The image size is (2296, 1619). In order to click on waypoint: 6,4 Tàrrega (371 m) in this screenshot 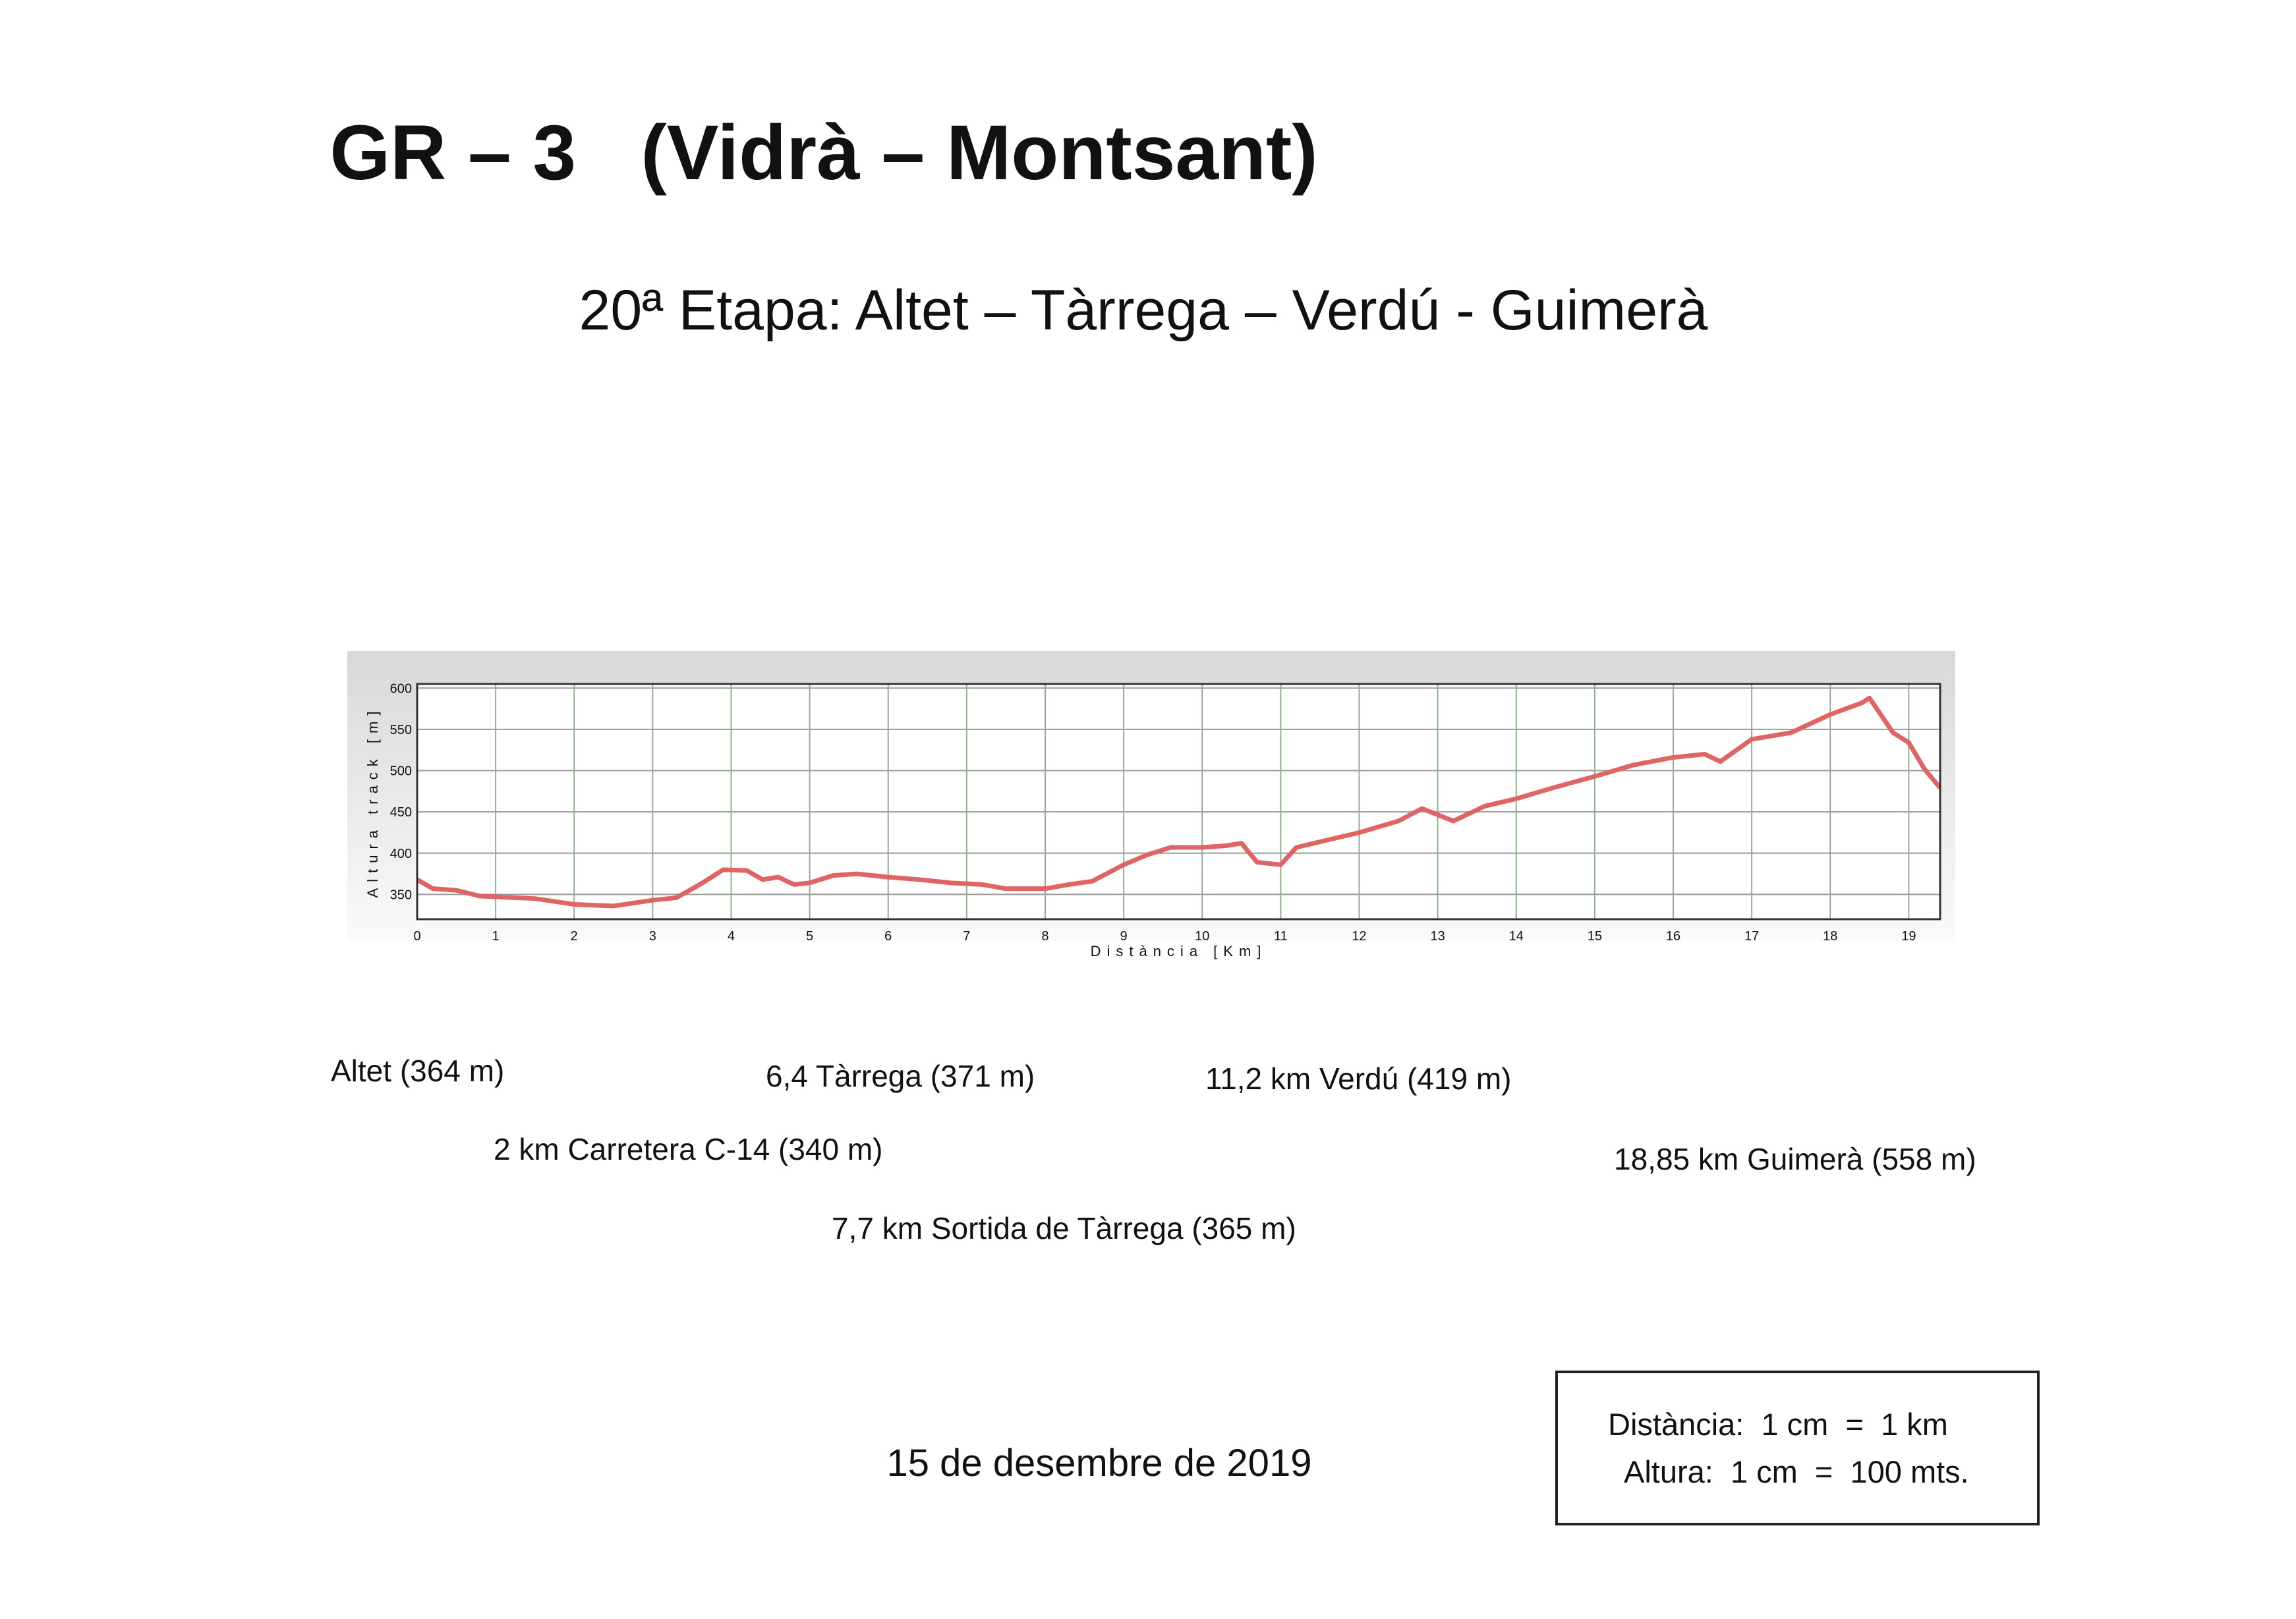, I will do `click(900, 1076)`.